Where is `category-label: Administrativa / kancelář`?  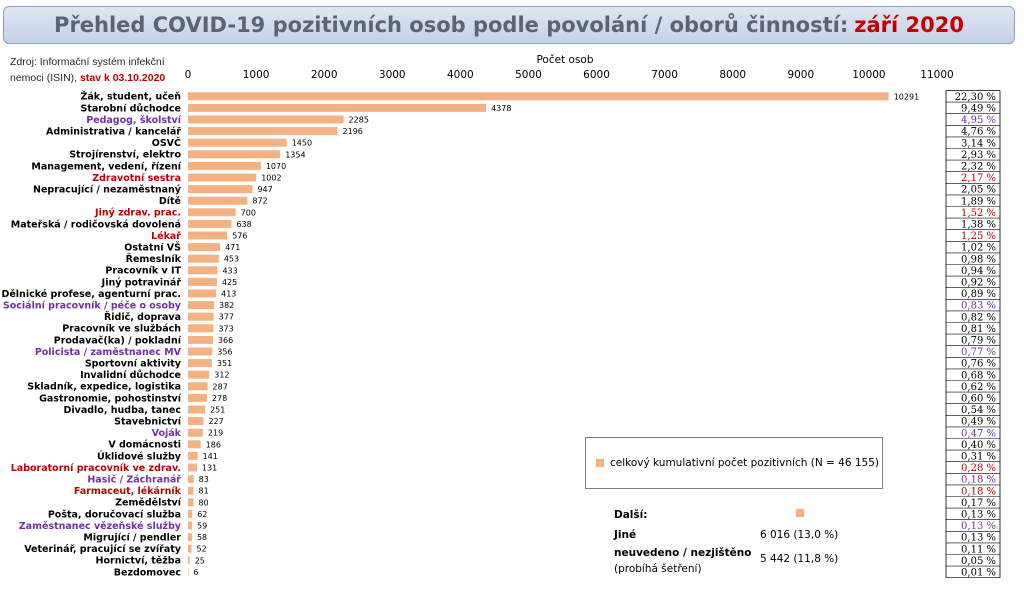
category-label: Administrativa / kancelář is located at coordinates (113, 132).